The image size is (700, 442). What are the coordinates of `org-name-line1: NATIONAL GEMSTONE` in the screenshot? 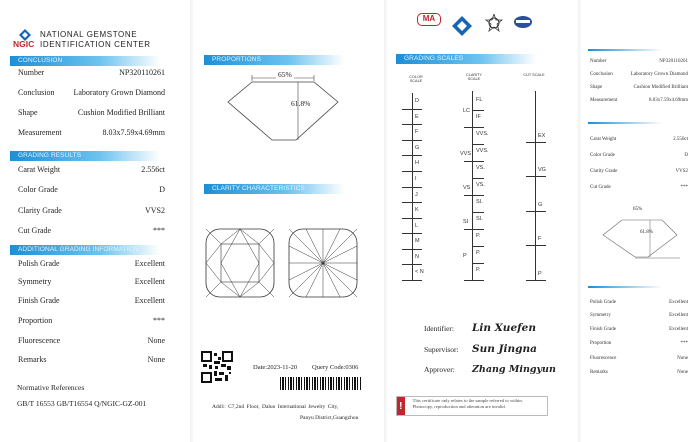 It's located at (89, 34).